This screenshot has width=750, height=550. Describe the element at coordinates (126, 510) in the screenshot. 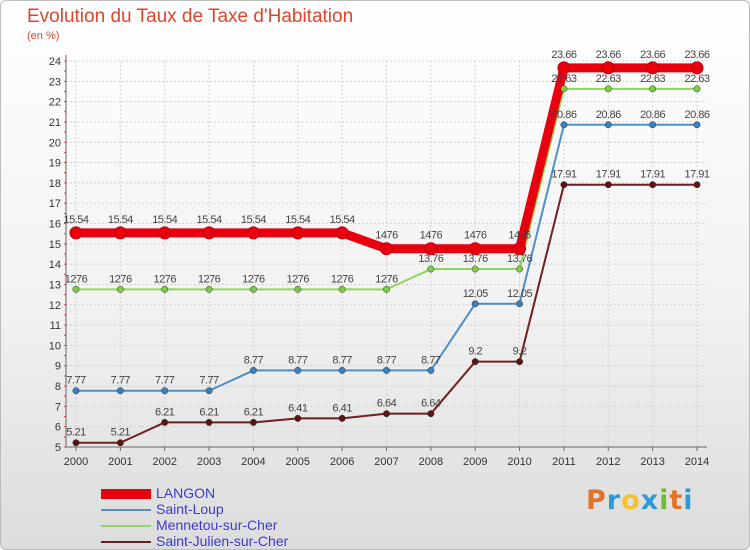

I see `legend-swatch-saint-loup` at that location.